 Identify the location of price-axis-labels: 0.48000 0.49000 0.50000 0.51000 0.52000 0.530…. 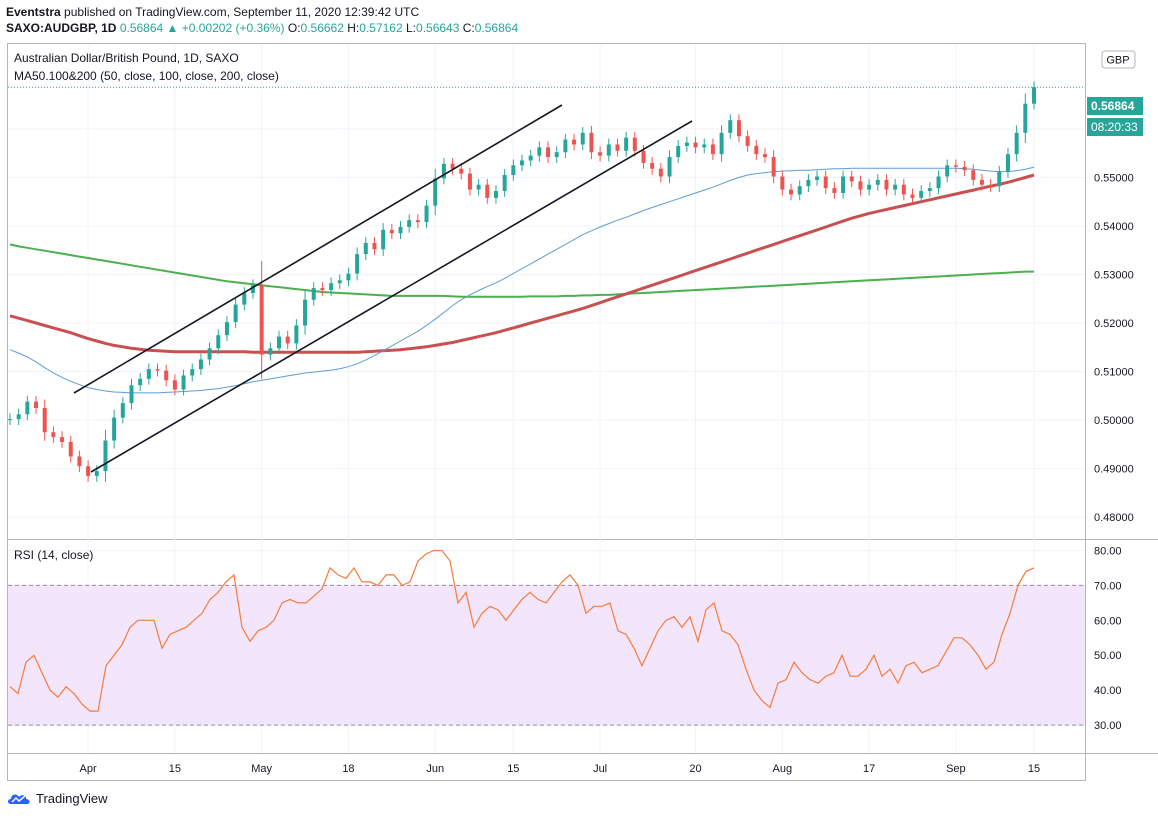
(1114, 324).